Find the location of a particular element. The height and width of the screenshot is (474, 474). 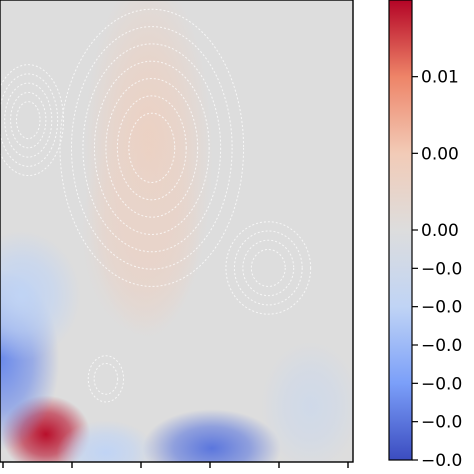

x-axis-ticks is located at coordinates (175, 465).